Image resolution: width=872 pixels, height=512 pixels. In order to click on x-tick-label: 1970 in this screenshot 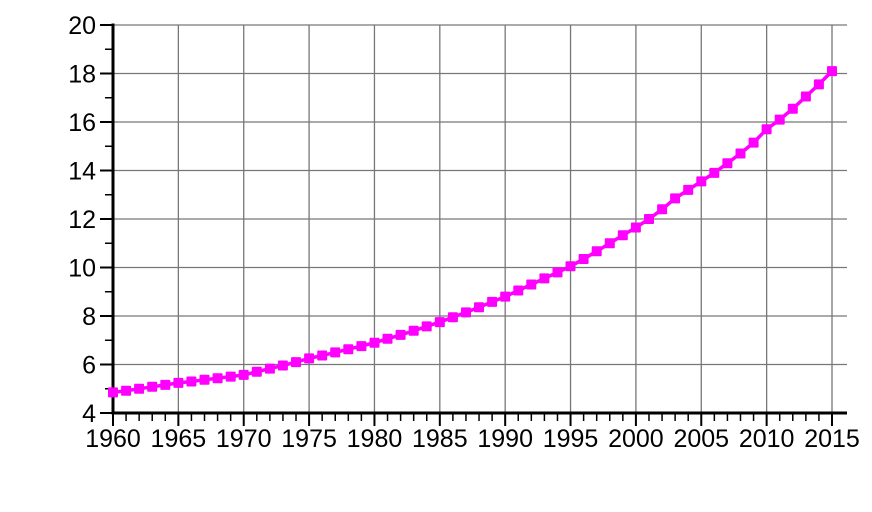, I will do `click(244, 439)`.